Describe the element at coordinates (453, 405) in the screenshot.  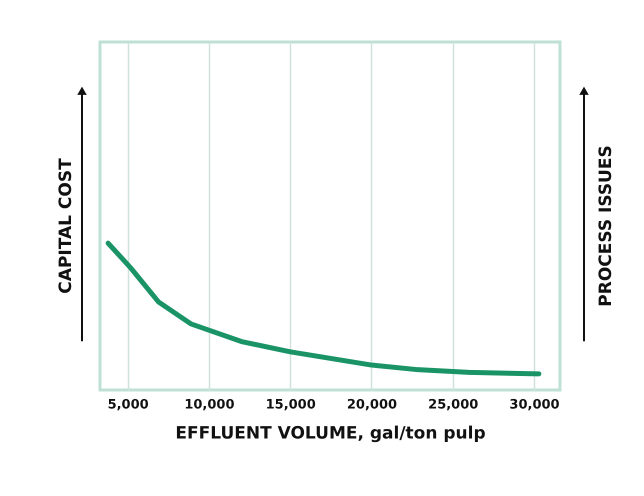
I see `x-tick-label: 25,000` at that location.